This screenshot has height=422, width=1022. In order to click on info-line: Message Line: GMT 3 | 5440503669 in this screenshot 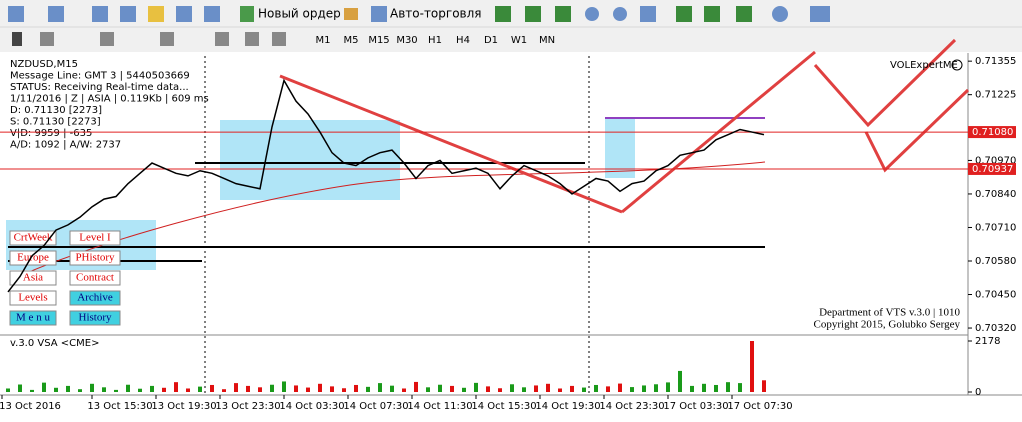, I will do `click(100, 76)`.